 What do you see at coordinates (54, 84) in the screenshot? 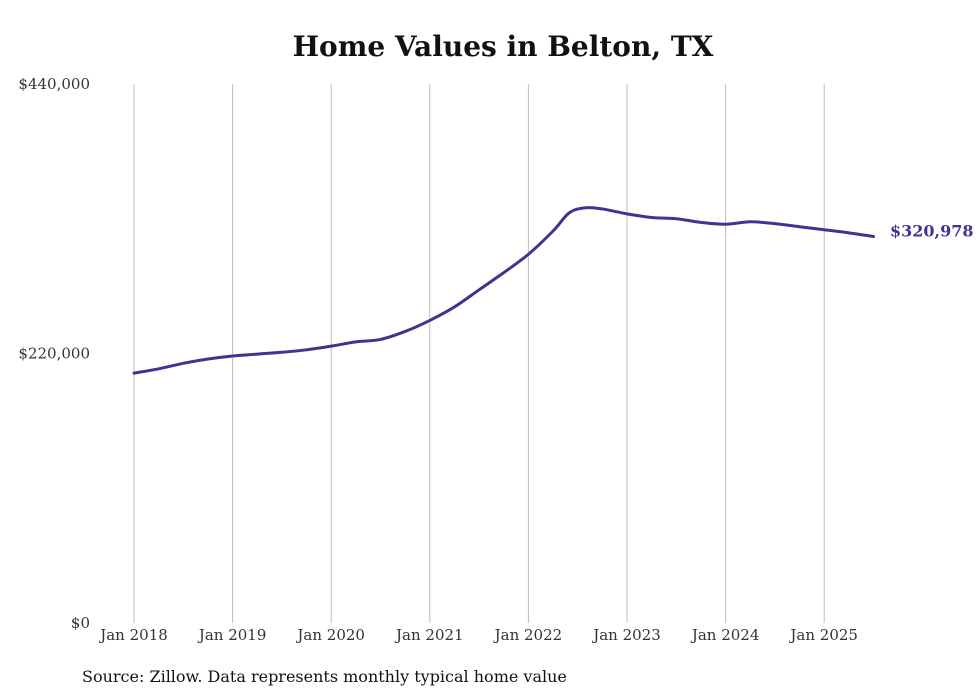
I see `y-tick-label: $440,000` at bounding box center [54, 84].